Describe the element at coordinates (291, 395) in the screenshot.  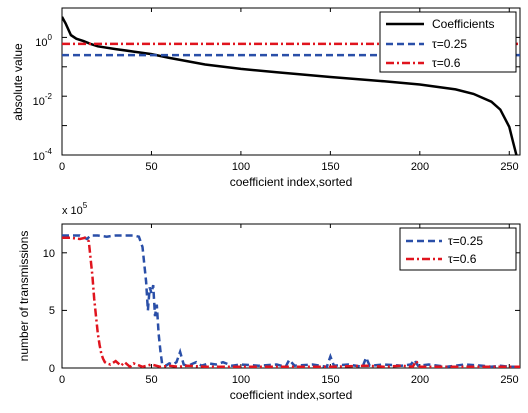
I see `bottom-x-axis-label: coefficient index,sorted` at that location.